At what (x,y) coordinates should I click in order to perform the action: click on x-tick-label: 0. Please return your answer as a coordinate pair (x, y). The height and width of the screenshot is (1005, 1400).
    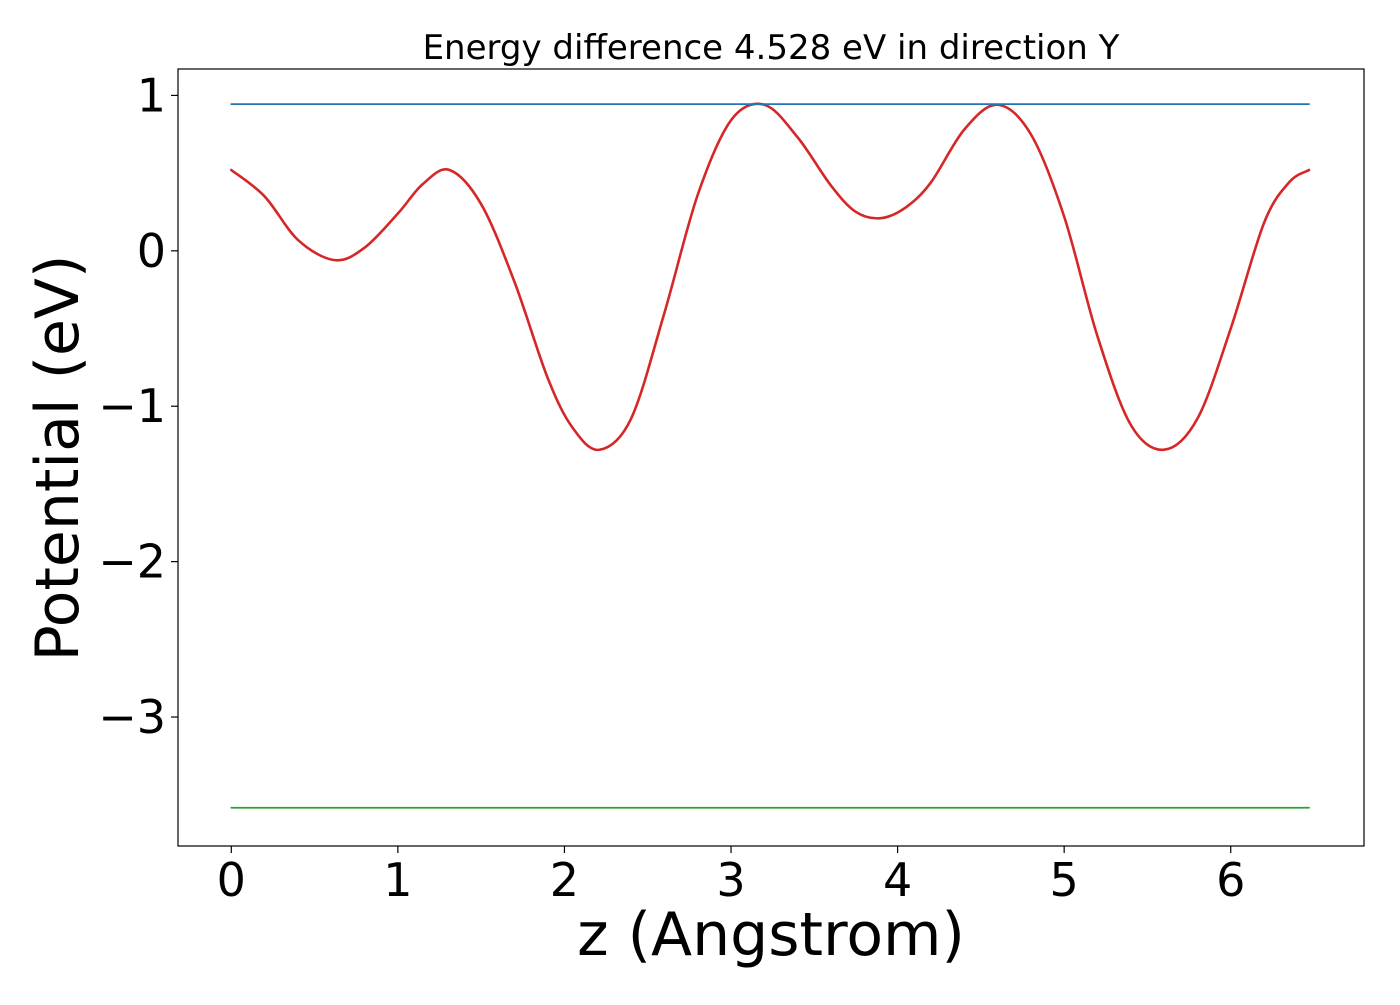
    Looking at the image, I should click on (231, 880).